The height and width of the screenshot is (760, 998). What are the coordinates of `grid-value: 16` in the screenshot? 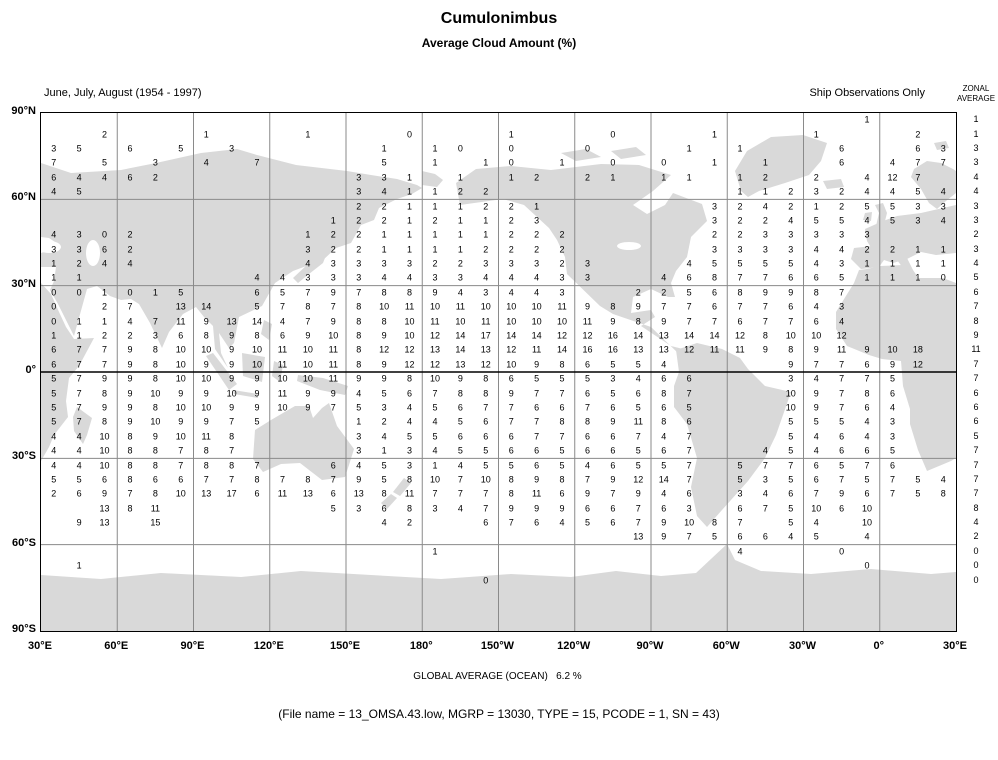 It's located at (612, 335).